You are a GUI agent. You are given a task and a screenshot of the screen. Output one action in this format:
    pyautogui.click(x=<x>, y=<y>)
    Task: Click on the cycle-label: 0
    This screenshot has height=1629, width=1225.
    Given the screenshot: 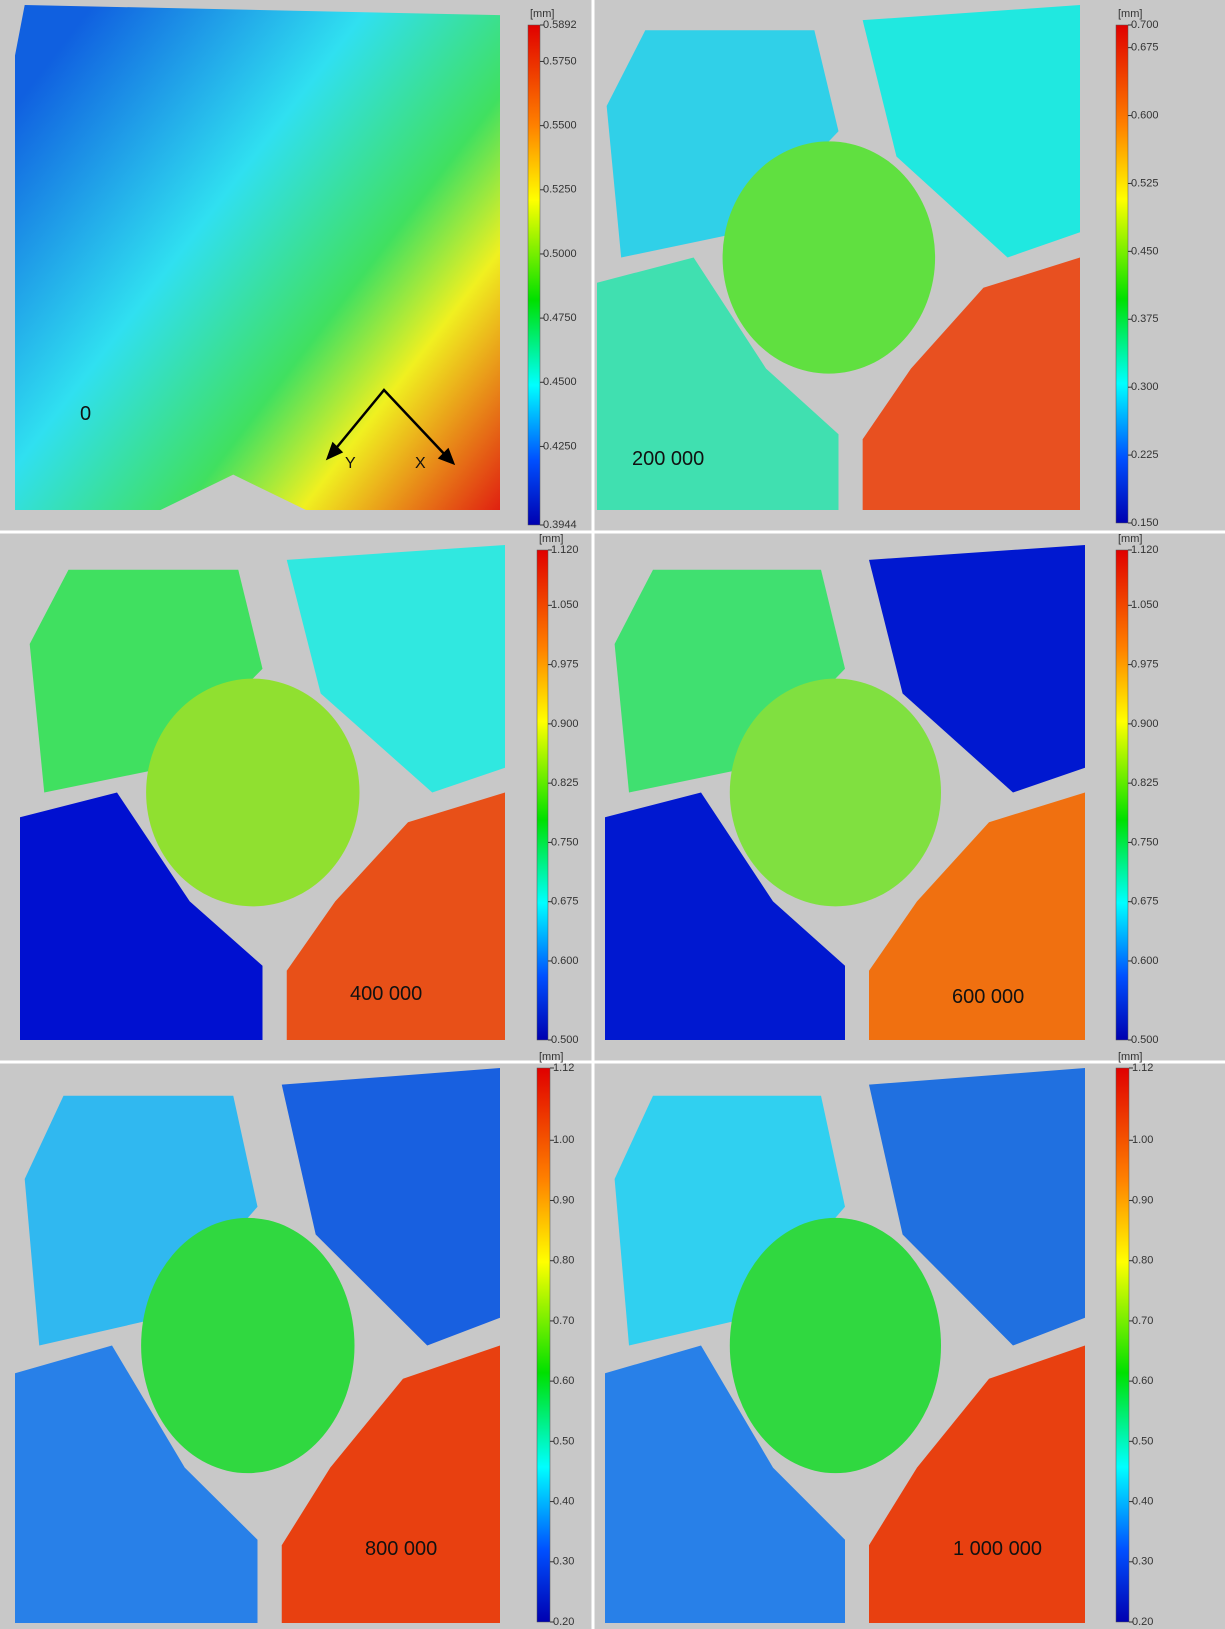 What is the action you would take?
    pyautogui.click(x=85, y=414)
    